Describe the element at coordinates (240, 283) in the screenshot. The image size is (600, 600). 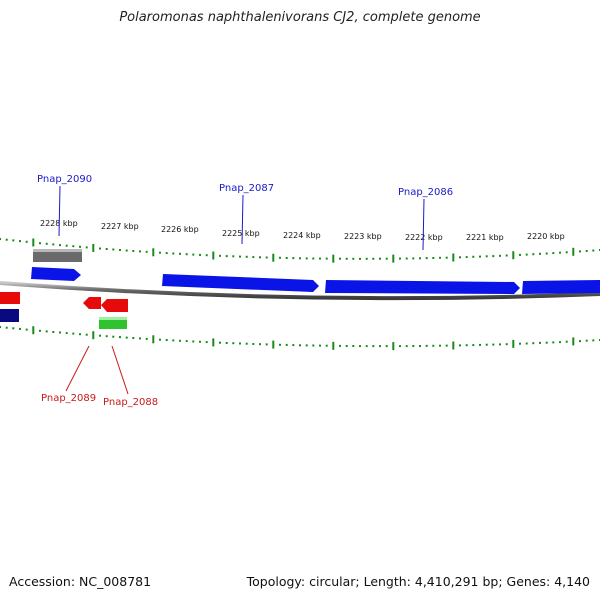
I see `gene-pnap-2087` at that location.